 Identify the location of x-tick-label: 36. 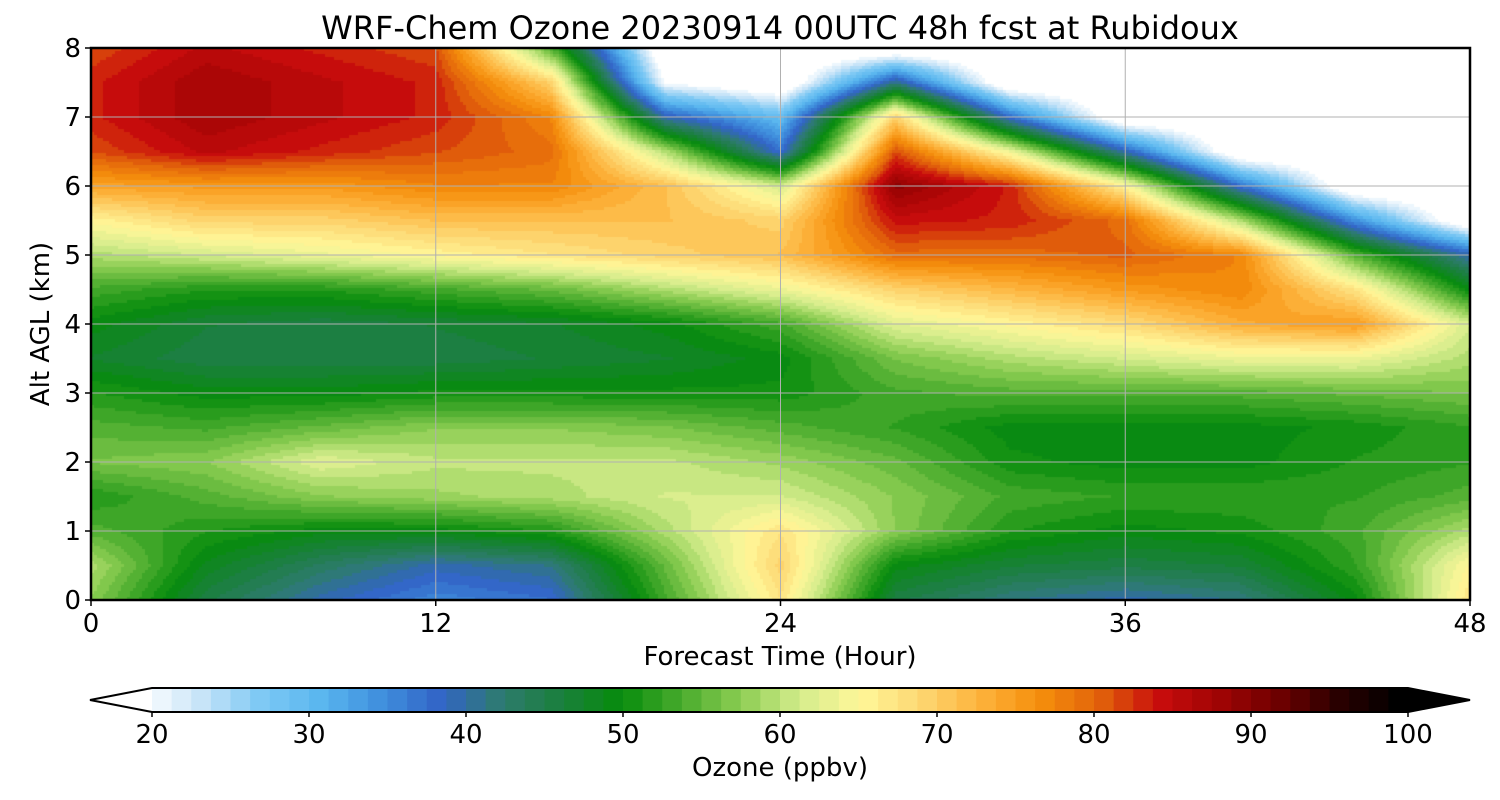
(1125, 624).